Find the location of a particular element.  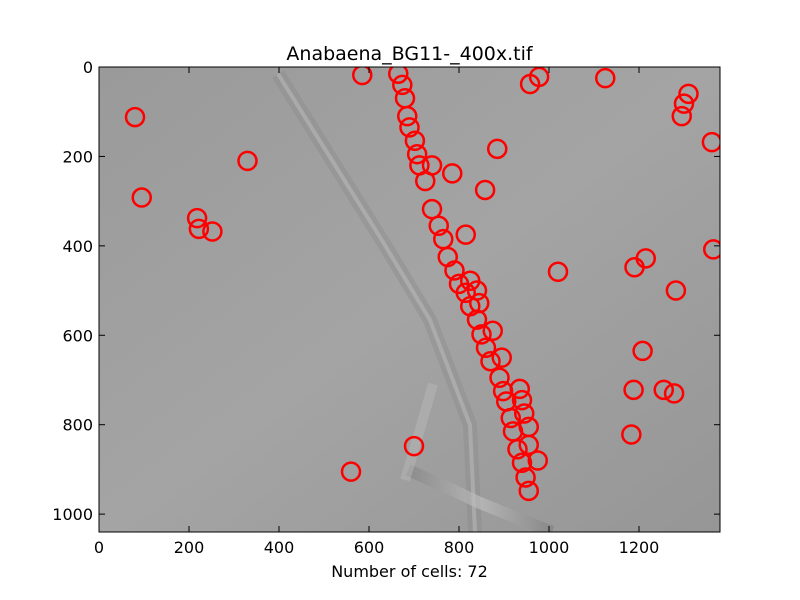

y-tick-label: 1000 is located at coordinates (72, 514).